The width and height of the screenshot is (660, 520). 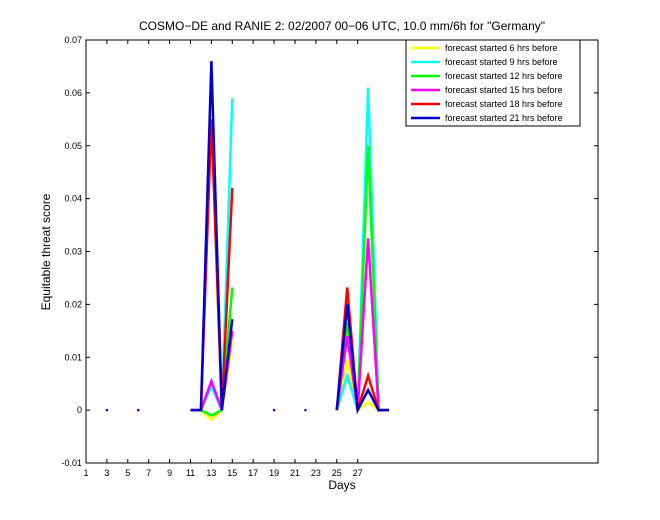 What do you see at coordinates (190, 473) in the screenshot?
I see `x-tick-label: 11` at bounding box center [190, 473].